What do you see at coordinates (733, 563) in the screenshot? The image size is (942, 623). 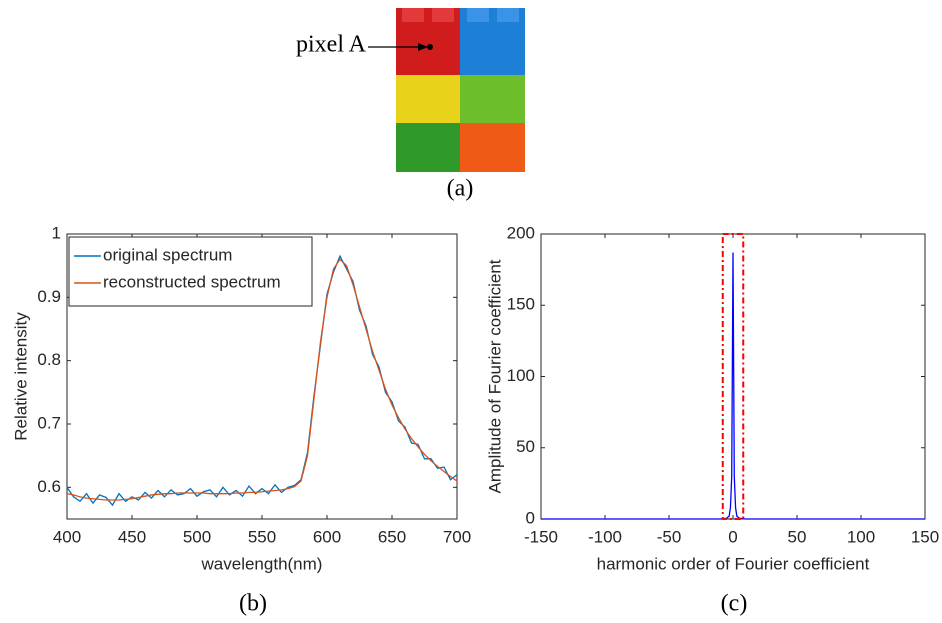 I see `x-axis-label: harmonic order of Fourier coefficient` at bounding box center [733, 563].